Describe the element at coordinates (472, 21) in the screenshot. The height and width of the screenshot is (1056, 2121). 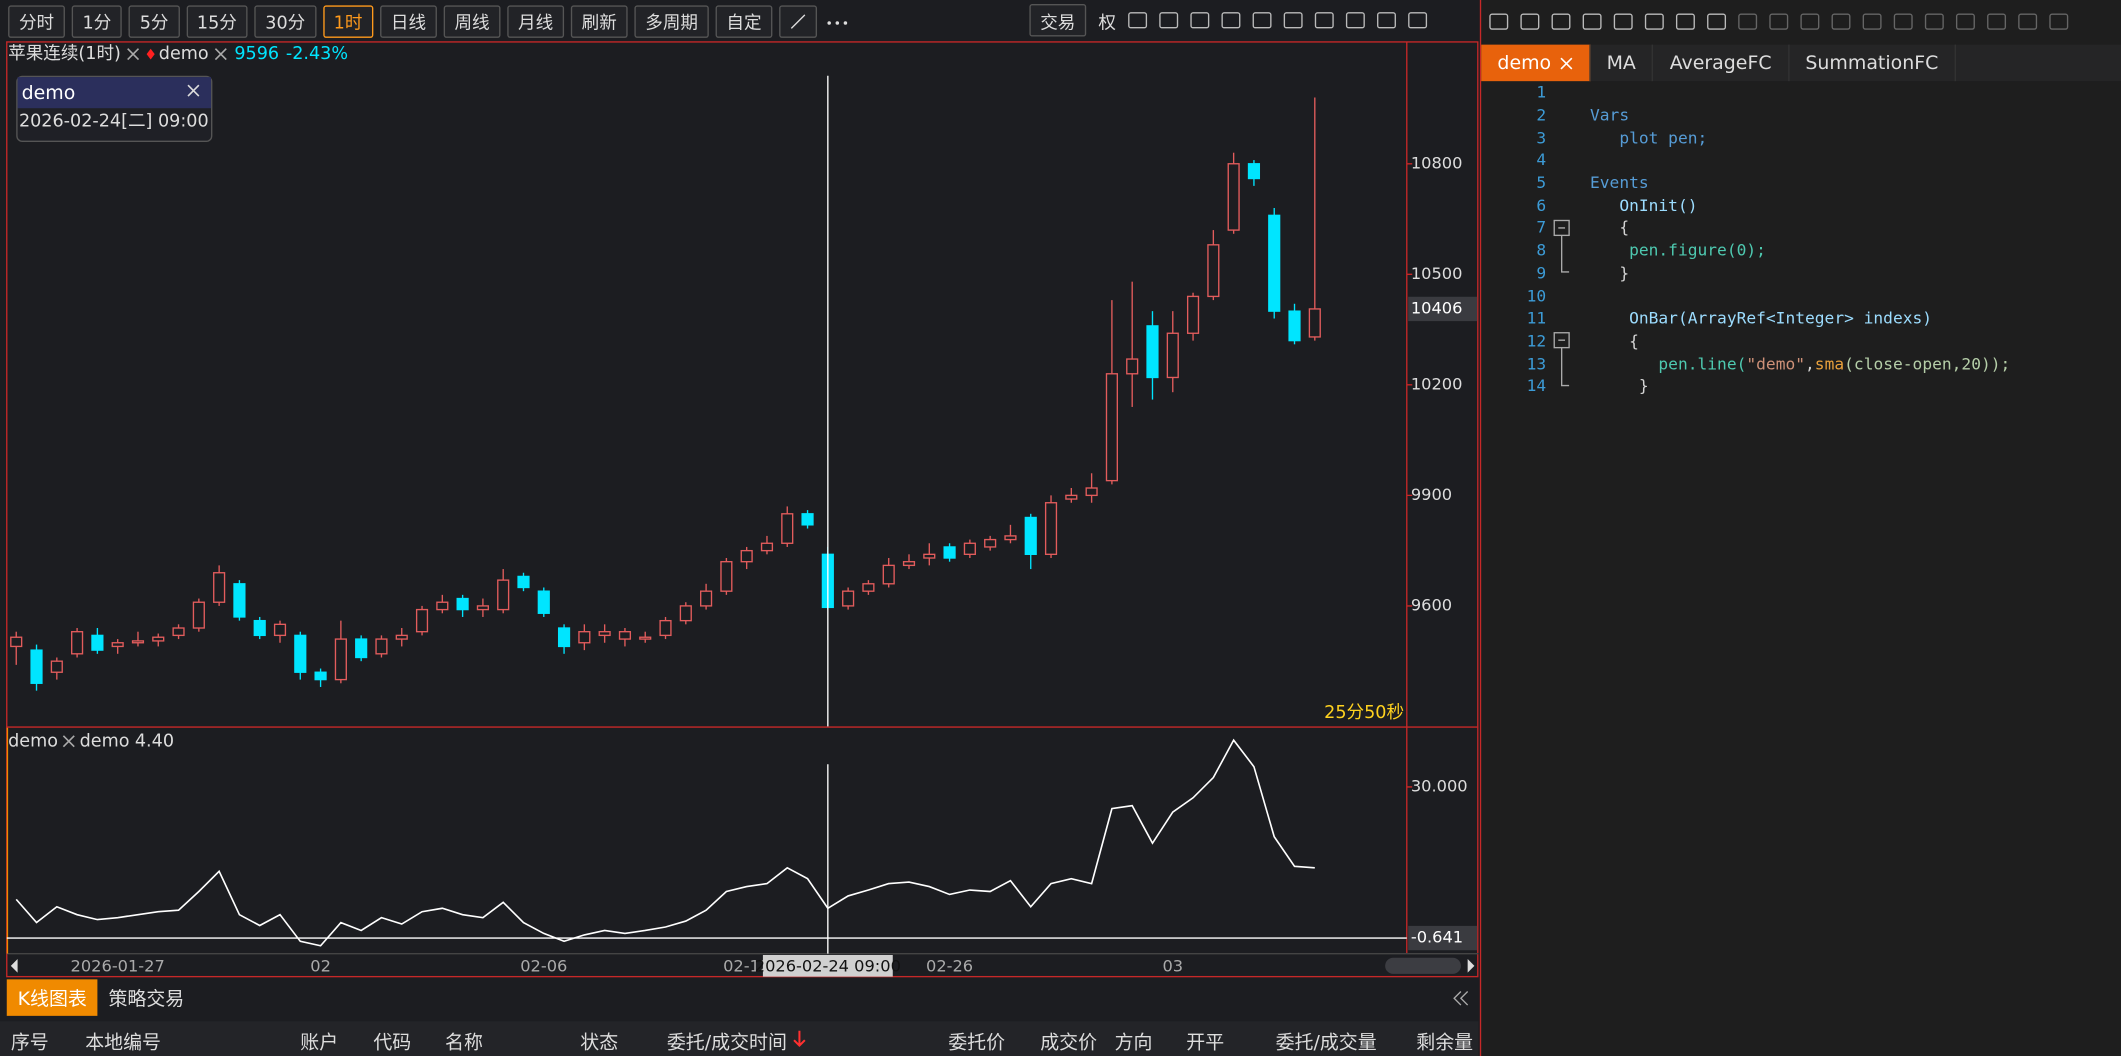
I see `period-button: 周线` at that location.